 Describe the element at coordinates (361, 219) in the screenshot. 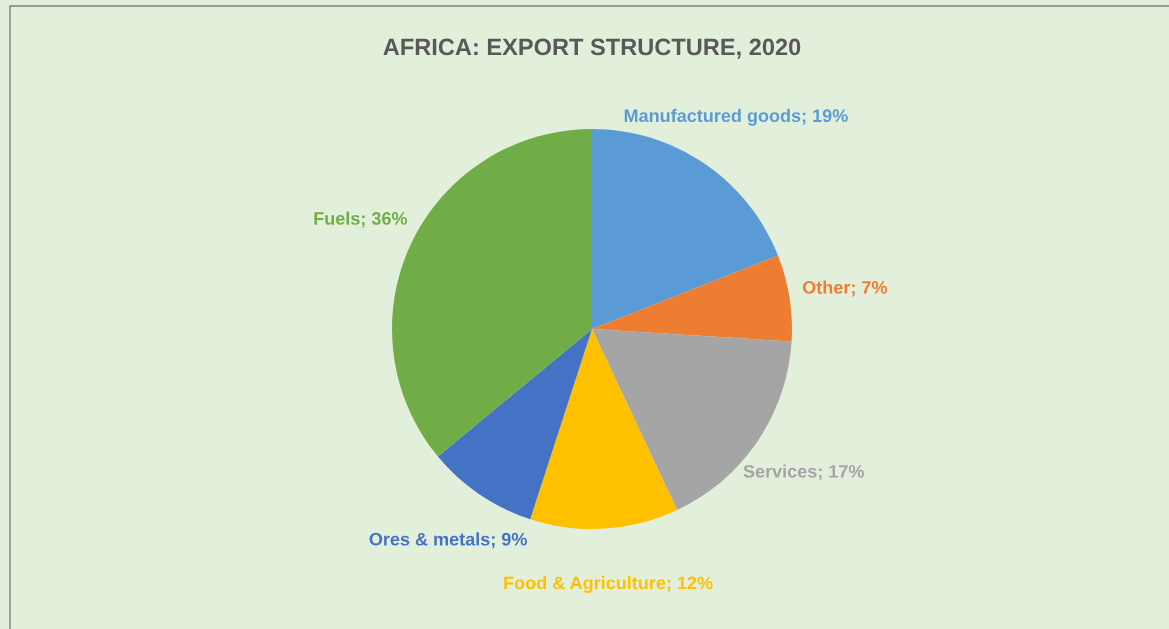

I see `slice-label: Fuels; 36%` at that location.